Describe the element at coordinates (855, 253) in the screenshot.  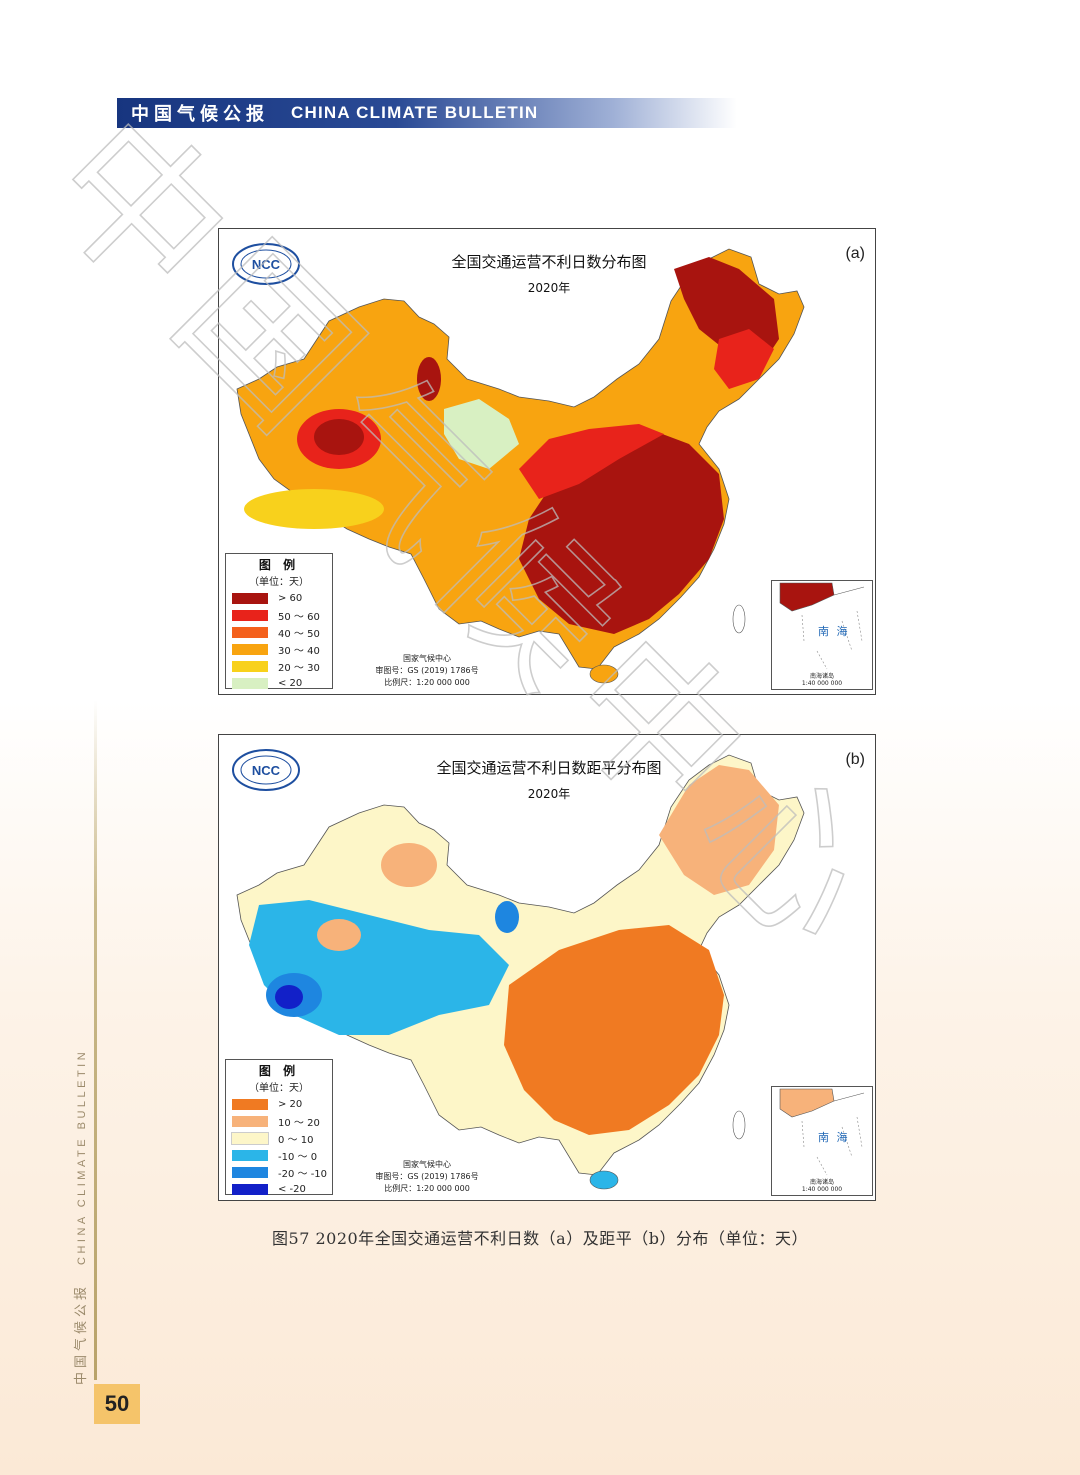
I see `map-a-label: (a)` at that location.